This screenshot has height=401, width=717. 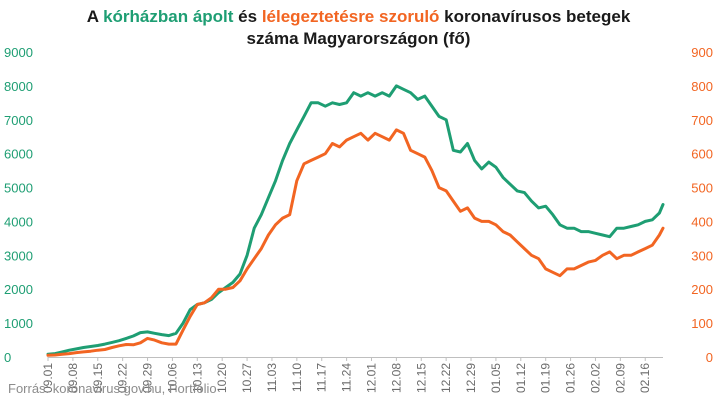 I want to click on x-tick-label: 12.01, so click(x=371, y=378).